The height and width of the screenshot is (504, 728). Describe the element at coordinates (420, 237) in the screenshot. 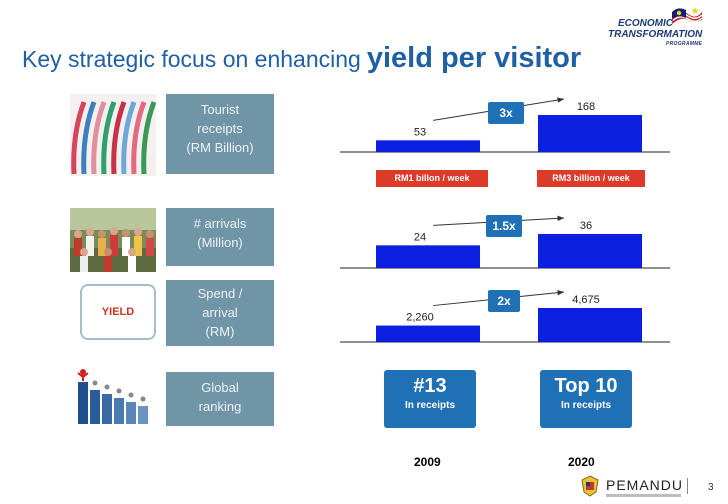

I see `data-label-2009: 24` at that location.